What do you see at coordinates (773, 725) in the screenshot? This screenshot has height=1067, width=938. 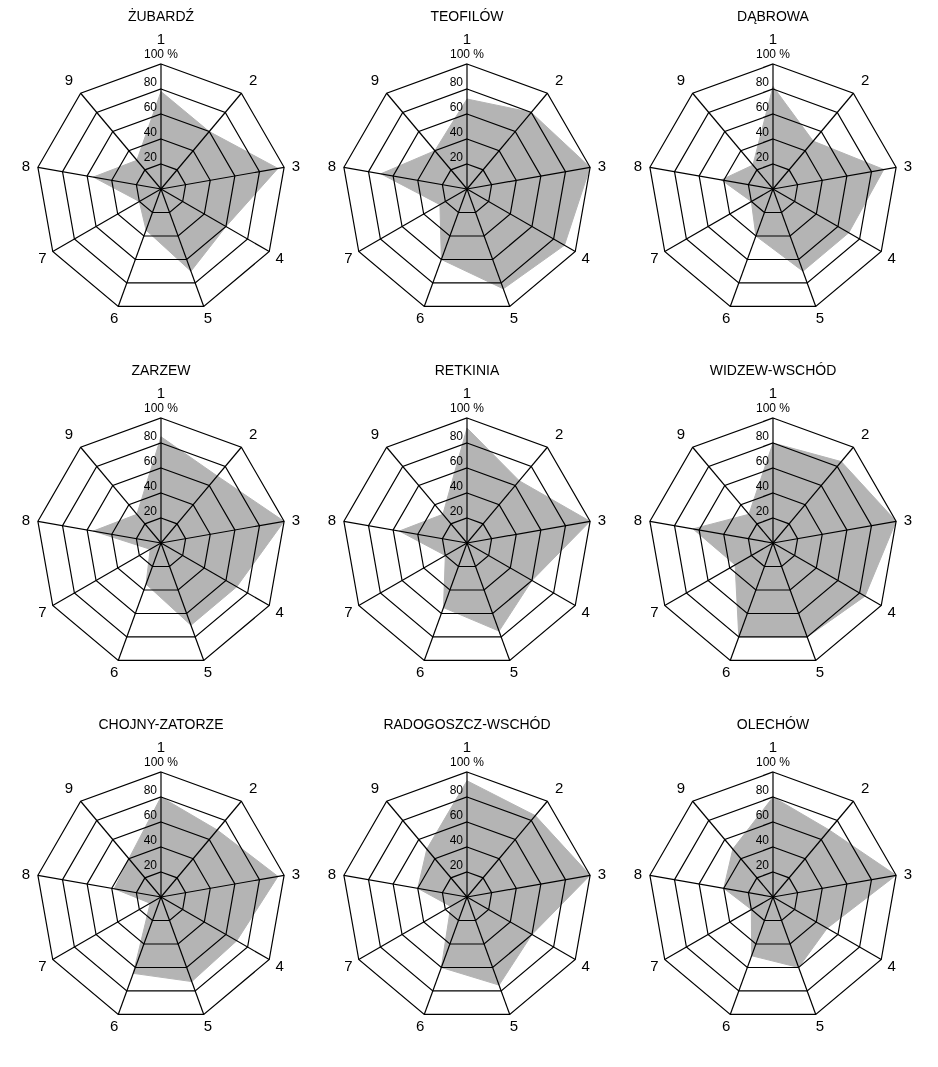 I see `chart-title: OLECHÓW` at bounding box center [773, 725].